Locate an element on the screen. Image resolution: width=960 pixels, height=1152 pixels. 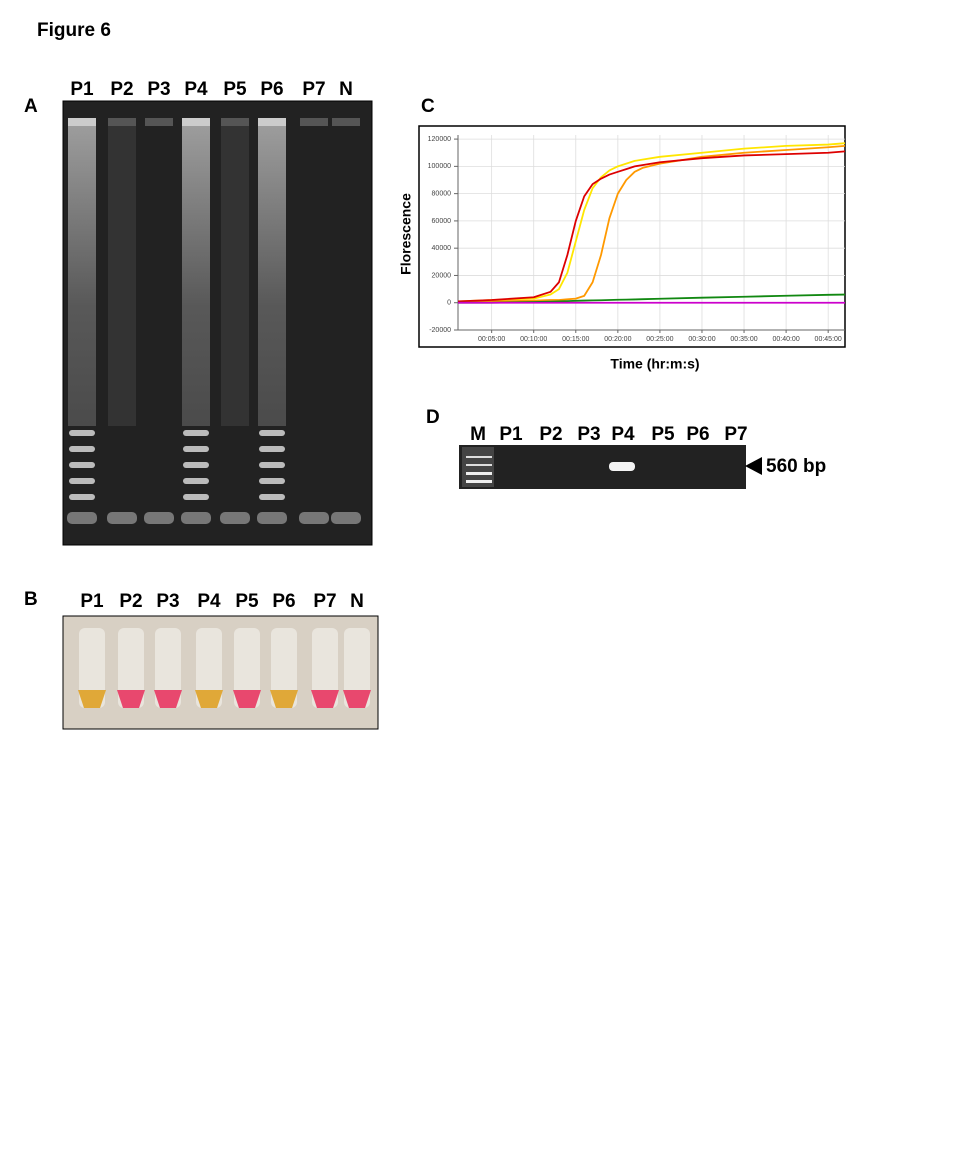
gel-image is located at coordinates (602, 467).